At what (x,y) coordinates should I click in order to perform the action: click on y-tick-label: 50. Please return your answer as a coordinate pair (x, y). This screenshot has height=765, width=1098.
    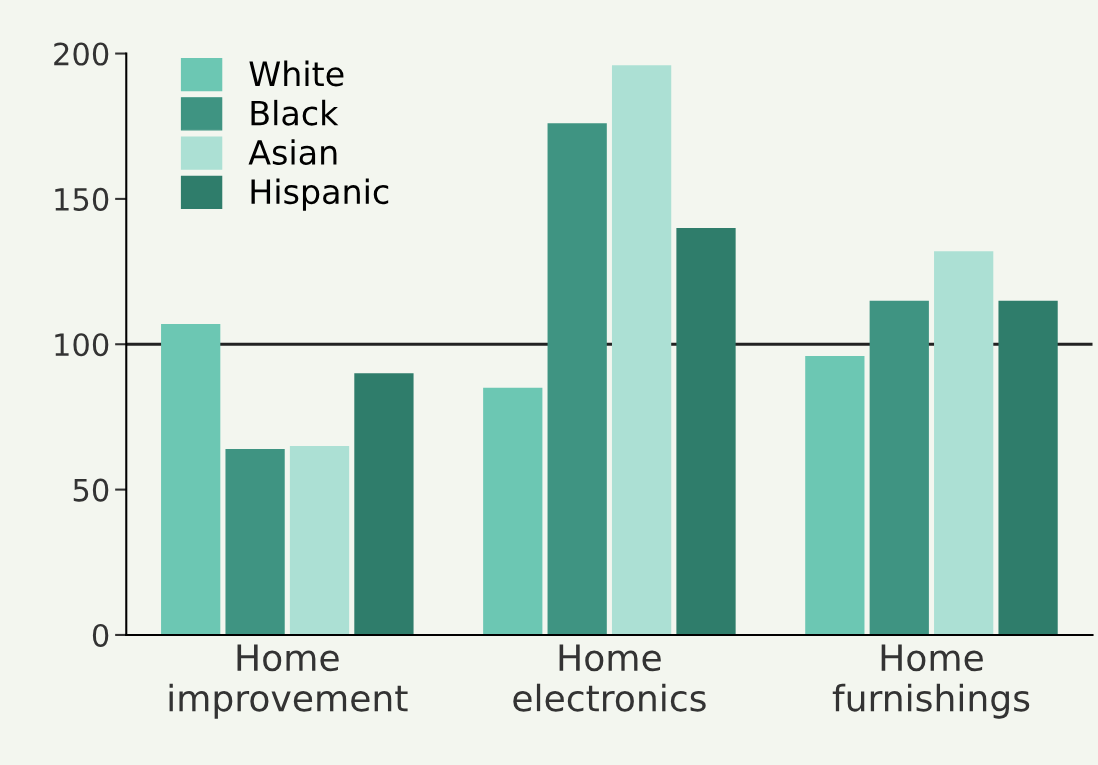
    Looking at the image, I should click on (91, 490).